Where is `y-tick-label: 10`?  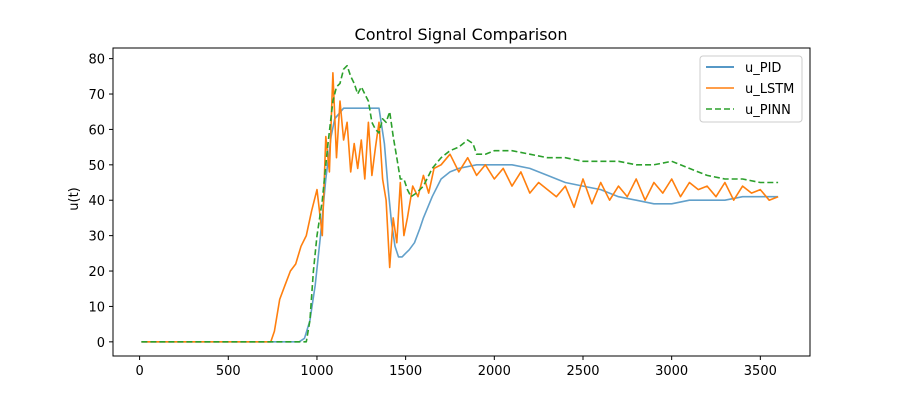 y-tick-label: 10 is located at coordinates (96, 307).